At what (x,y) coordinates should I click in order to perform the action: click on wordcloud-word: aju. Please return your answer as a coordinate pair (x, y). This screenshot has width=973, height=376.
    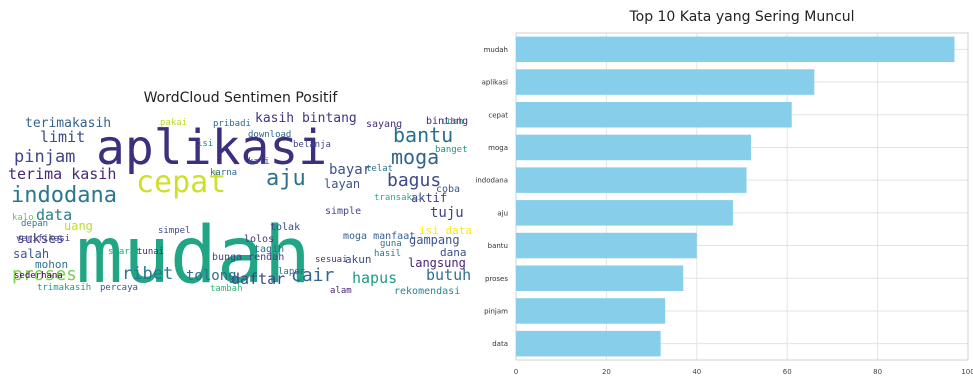
    Looking at the image, I should click on (286, 178).